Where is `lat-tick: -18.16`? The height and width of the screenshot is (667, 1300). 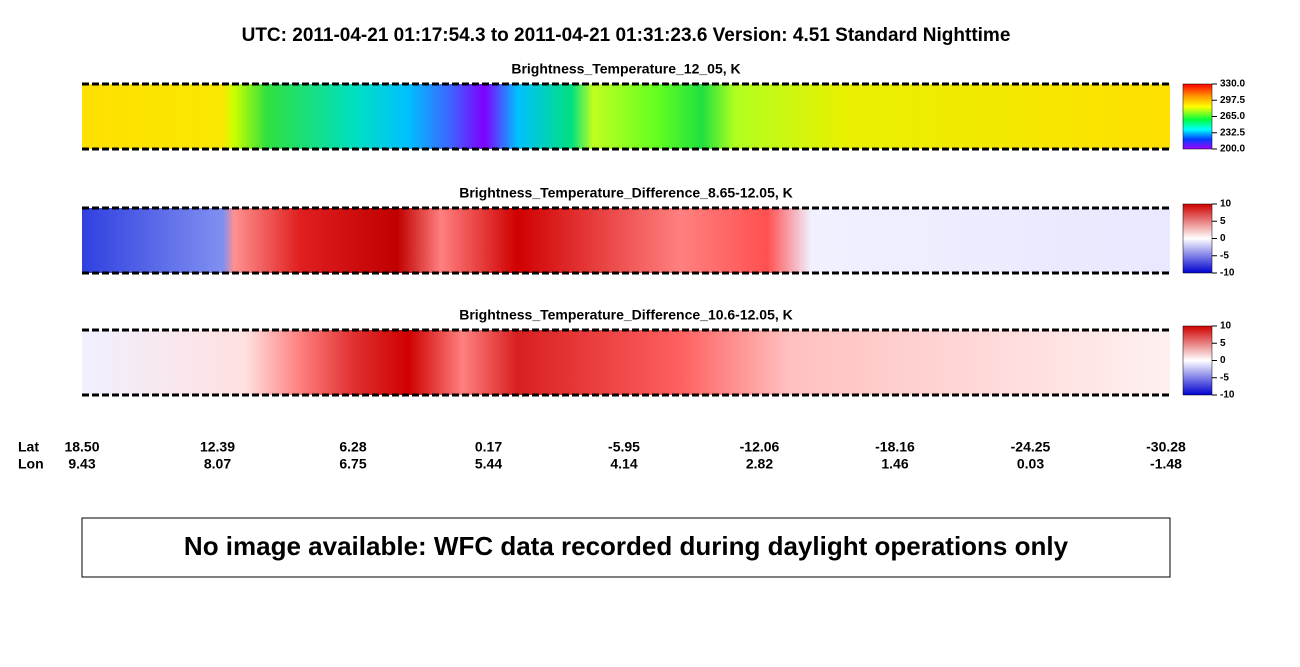 lat-tick: -18.16 is located at coordinates (895, 447).